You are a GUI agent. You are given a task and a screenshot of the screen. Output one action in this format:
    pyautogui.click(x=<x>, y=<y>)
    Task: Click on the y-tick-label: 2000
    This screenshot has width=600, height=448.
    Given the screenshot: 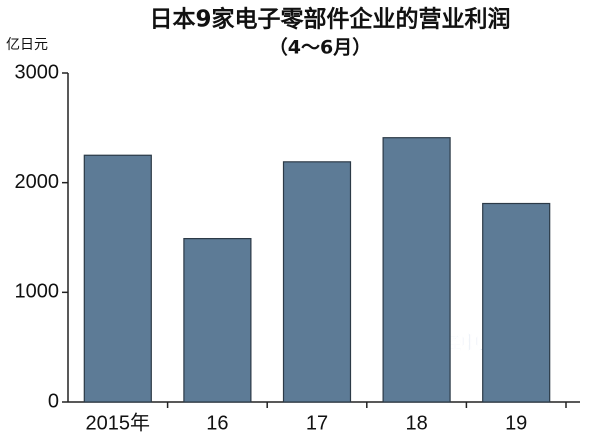 What is the action you would take?
    pyautogui.click(x=37, y=182)
    